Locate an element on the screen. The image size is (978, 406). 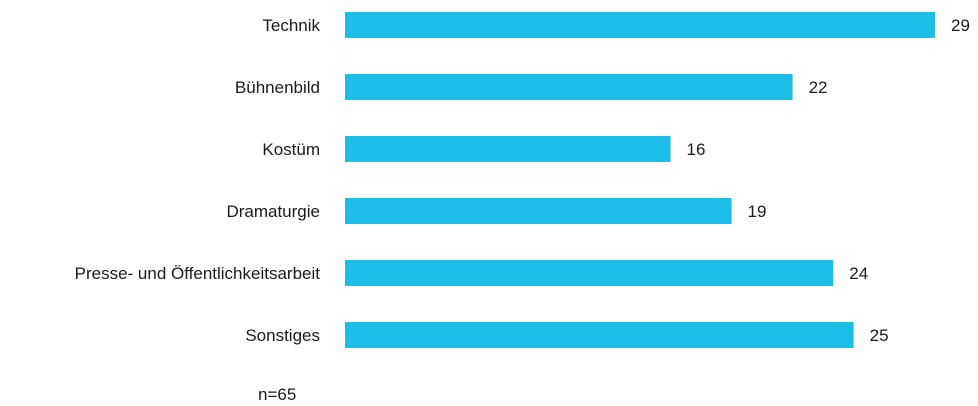
category-label-dramaturgie: Dramaturgie is located at coordinates (273, 211).